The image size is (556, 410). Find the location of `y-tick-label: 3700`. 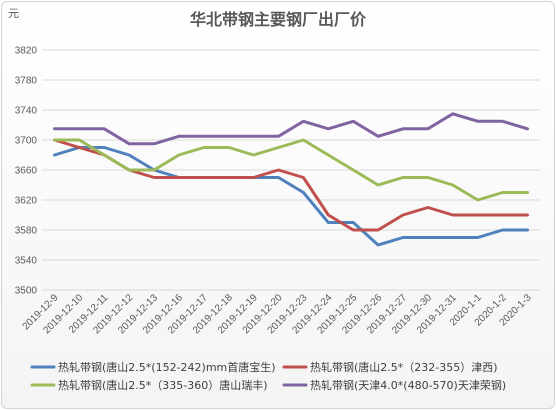

y-tick-label: 3700 is located at coordinates (26, 141).